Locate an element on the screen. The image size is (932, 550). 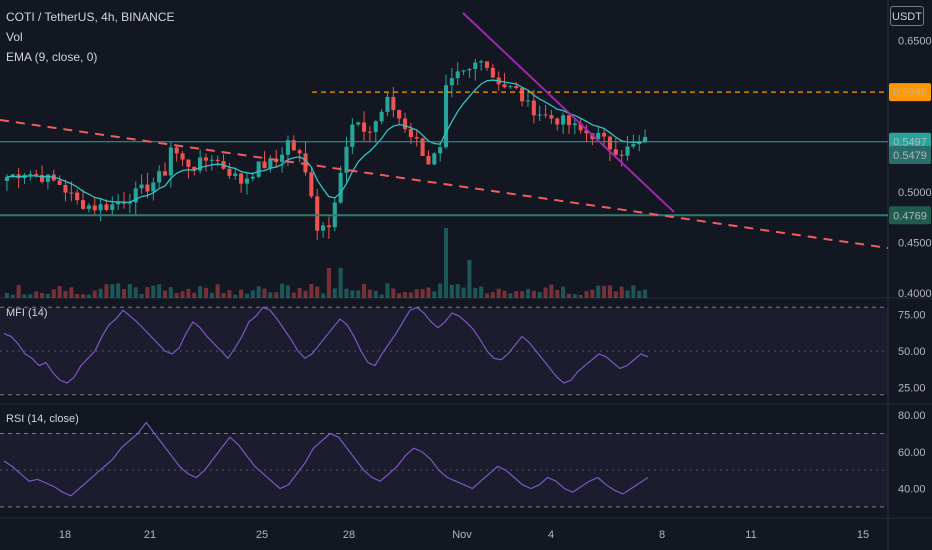
time-axis-label: 25 is located at coordinates (262, 535).